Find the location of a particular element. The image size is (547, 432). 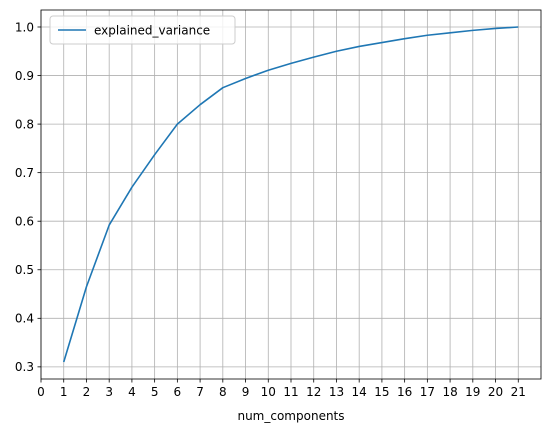

x-tick-label: 10 is located at coordinates (268, 392).